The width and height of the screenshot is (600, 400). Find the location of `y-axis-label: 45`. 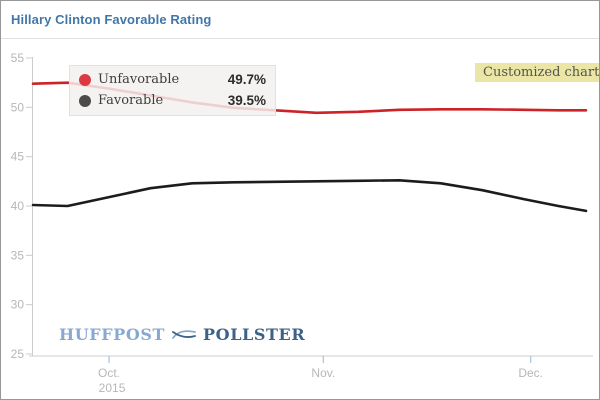

y-axis-label: 45 is located at coordinates (18, 157).